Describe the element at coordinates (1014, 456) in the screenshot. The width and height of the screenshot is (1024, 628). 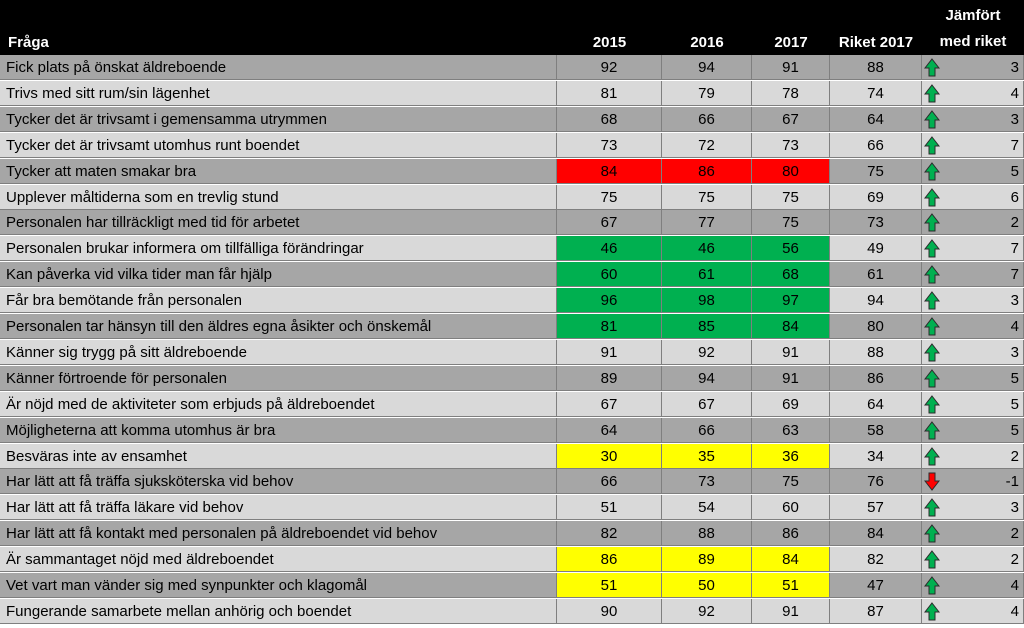
I see `compare-value: 2` at that location.